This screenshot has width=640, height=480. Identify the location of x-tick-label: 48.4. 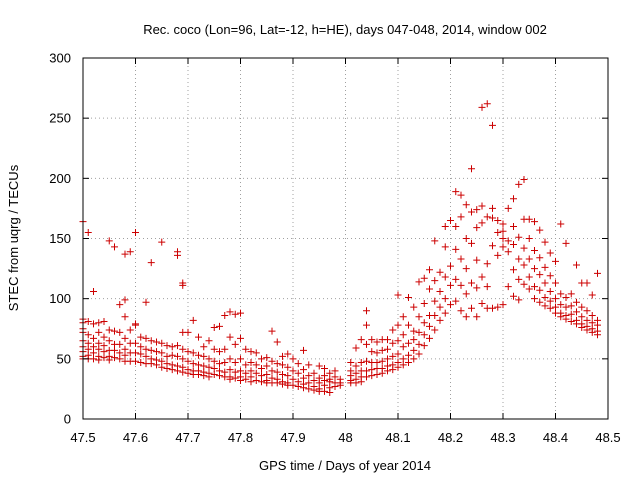
(555, 437).